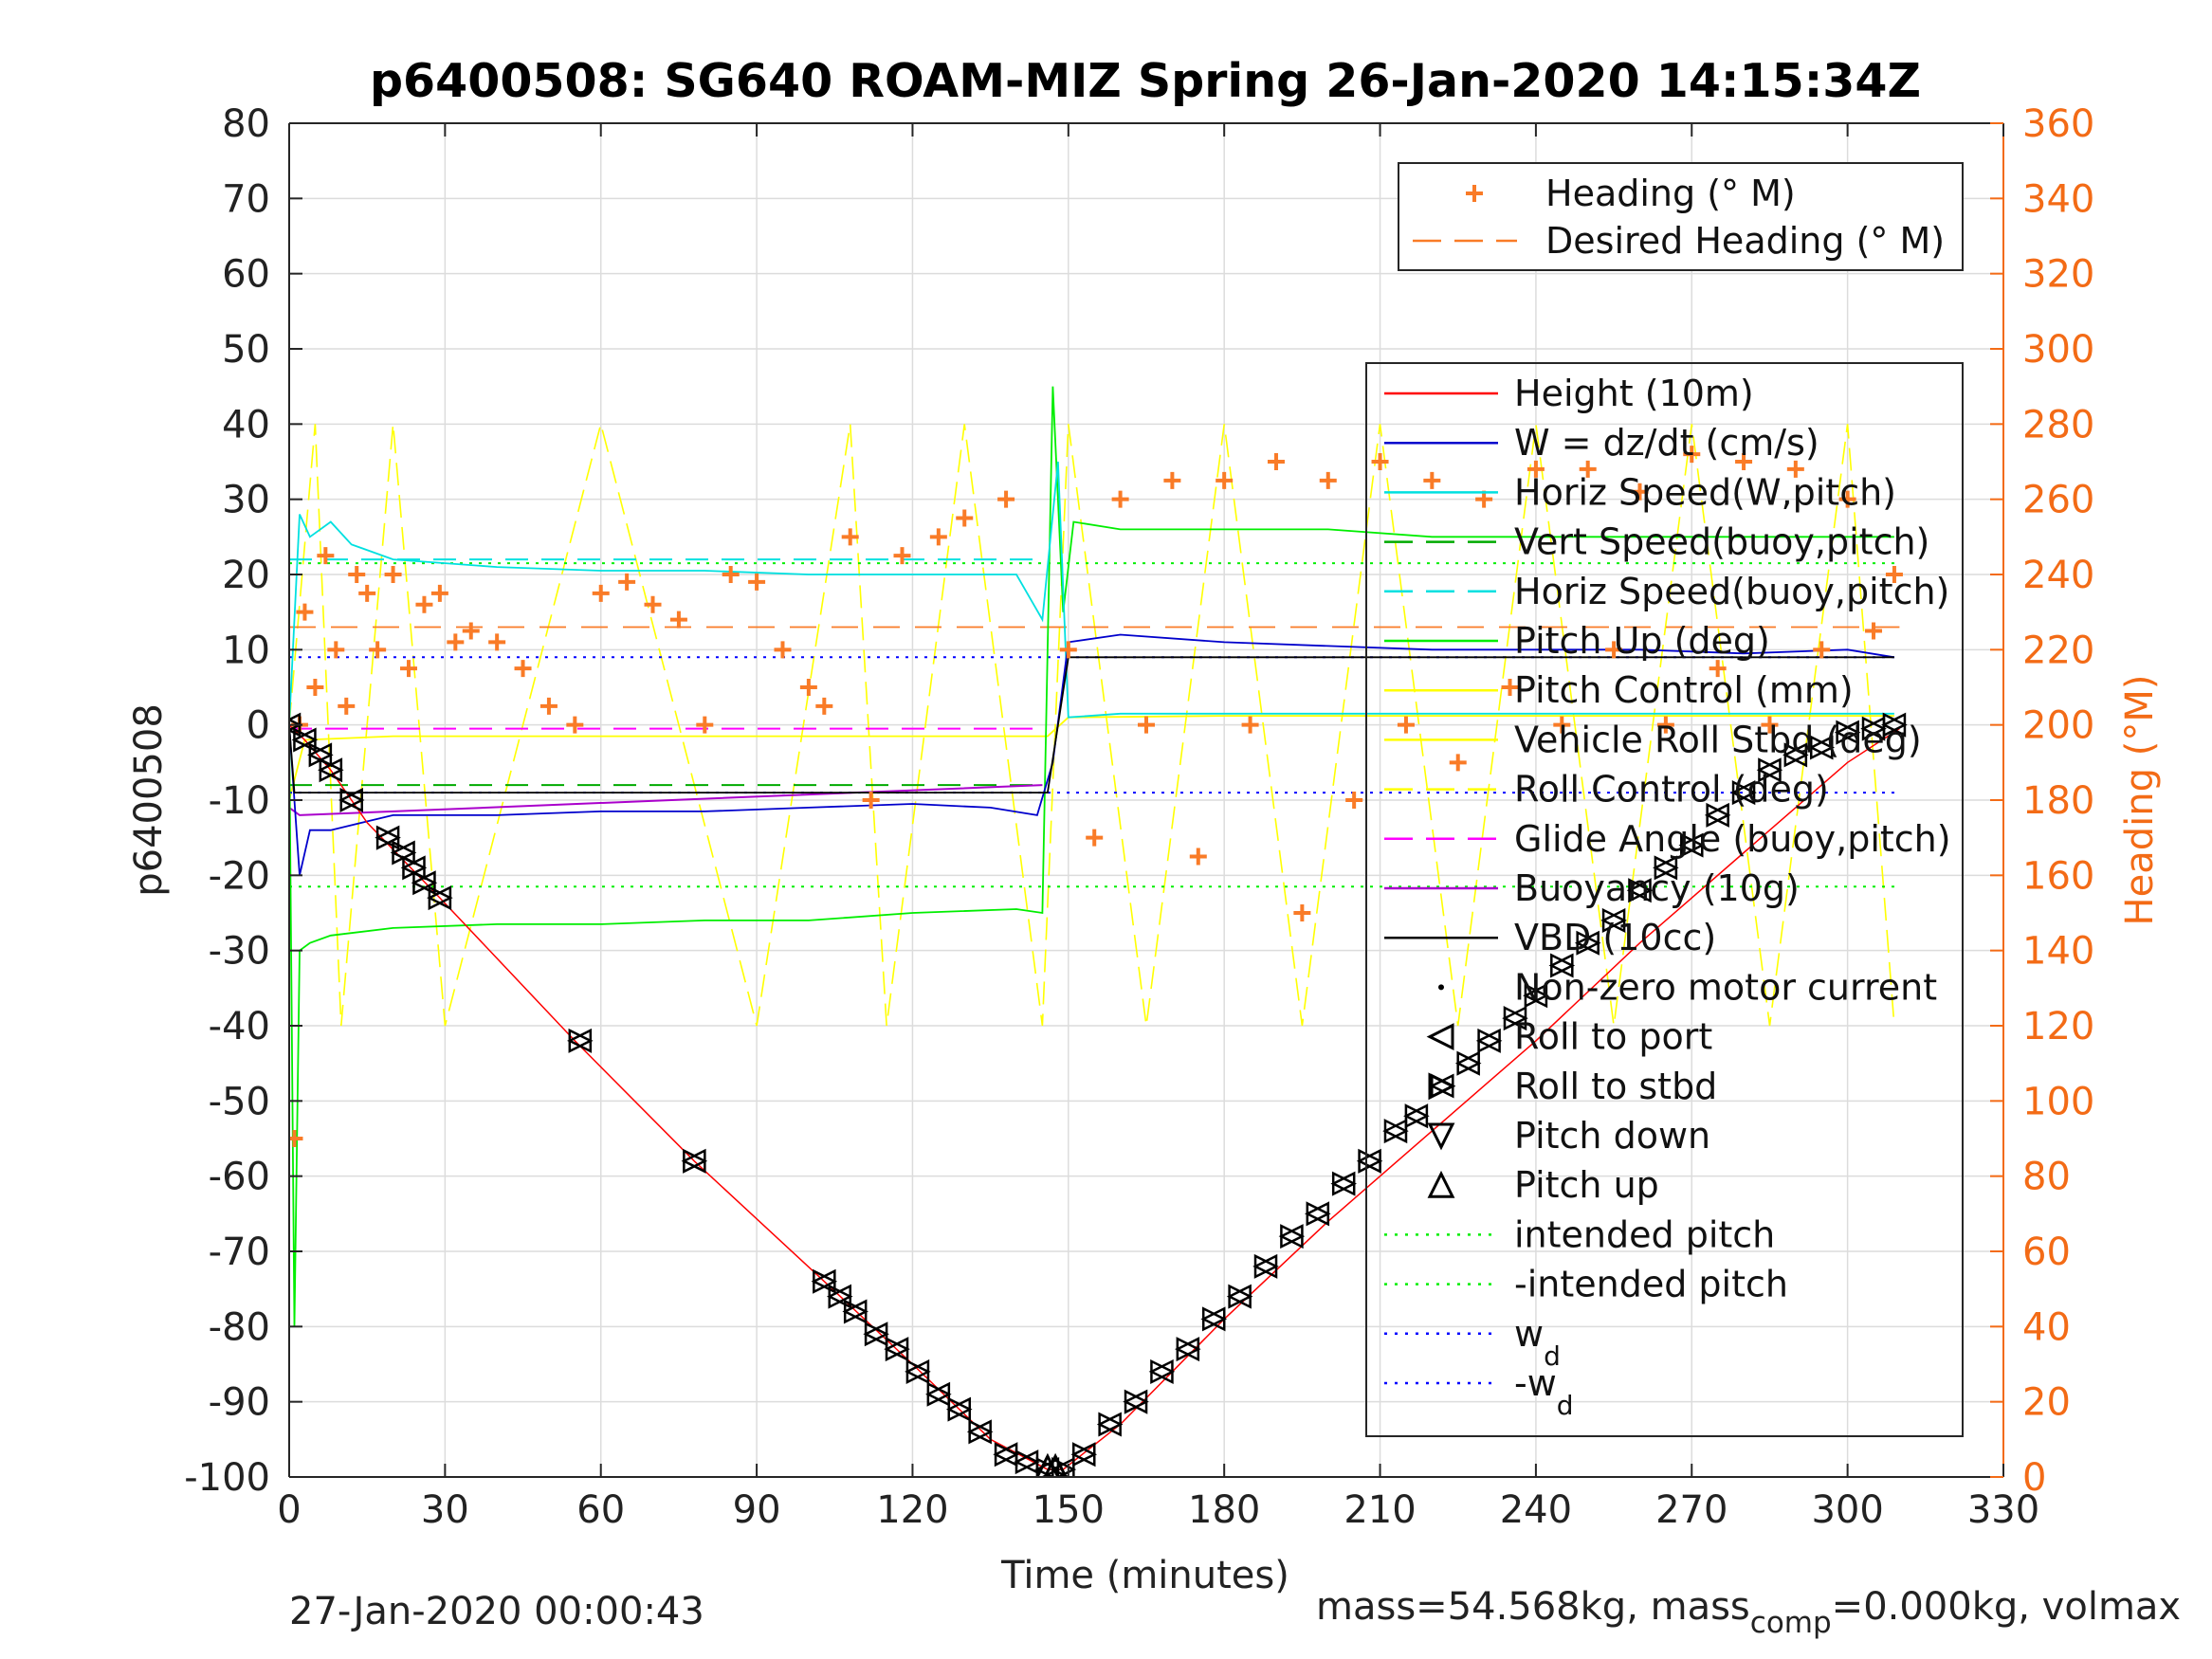 This screenshot has width=2212, height=1659. I want to click on y-right-tick-label: 20, so click(2046, 1403).